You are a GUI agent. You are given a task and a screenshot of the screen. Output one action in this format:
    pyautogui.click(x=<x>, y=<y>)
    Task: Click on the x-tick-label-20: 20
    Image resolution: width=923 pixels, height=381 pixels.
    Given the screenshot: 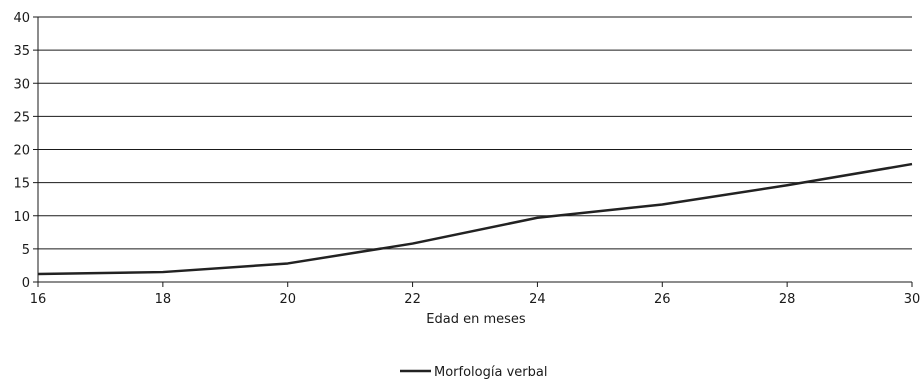 What is the action you would take?
    pyautogui.click(x=287, y=299)
    